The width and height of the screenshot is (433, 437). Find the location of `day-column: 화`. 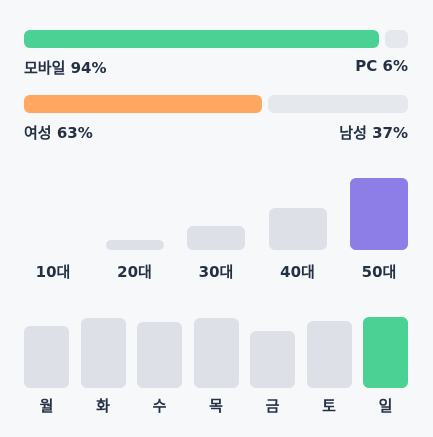

day-column: 화 is located at coordinates (103, 366).